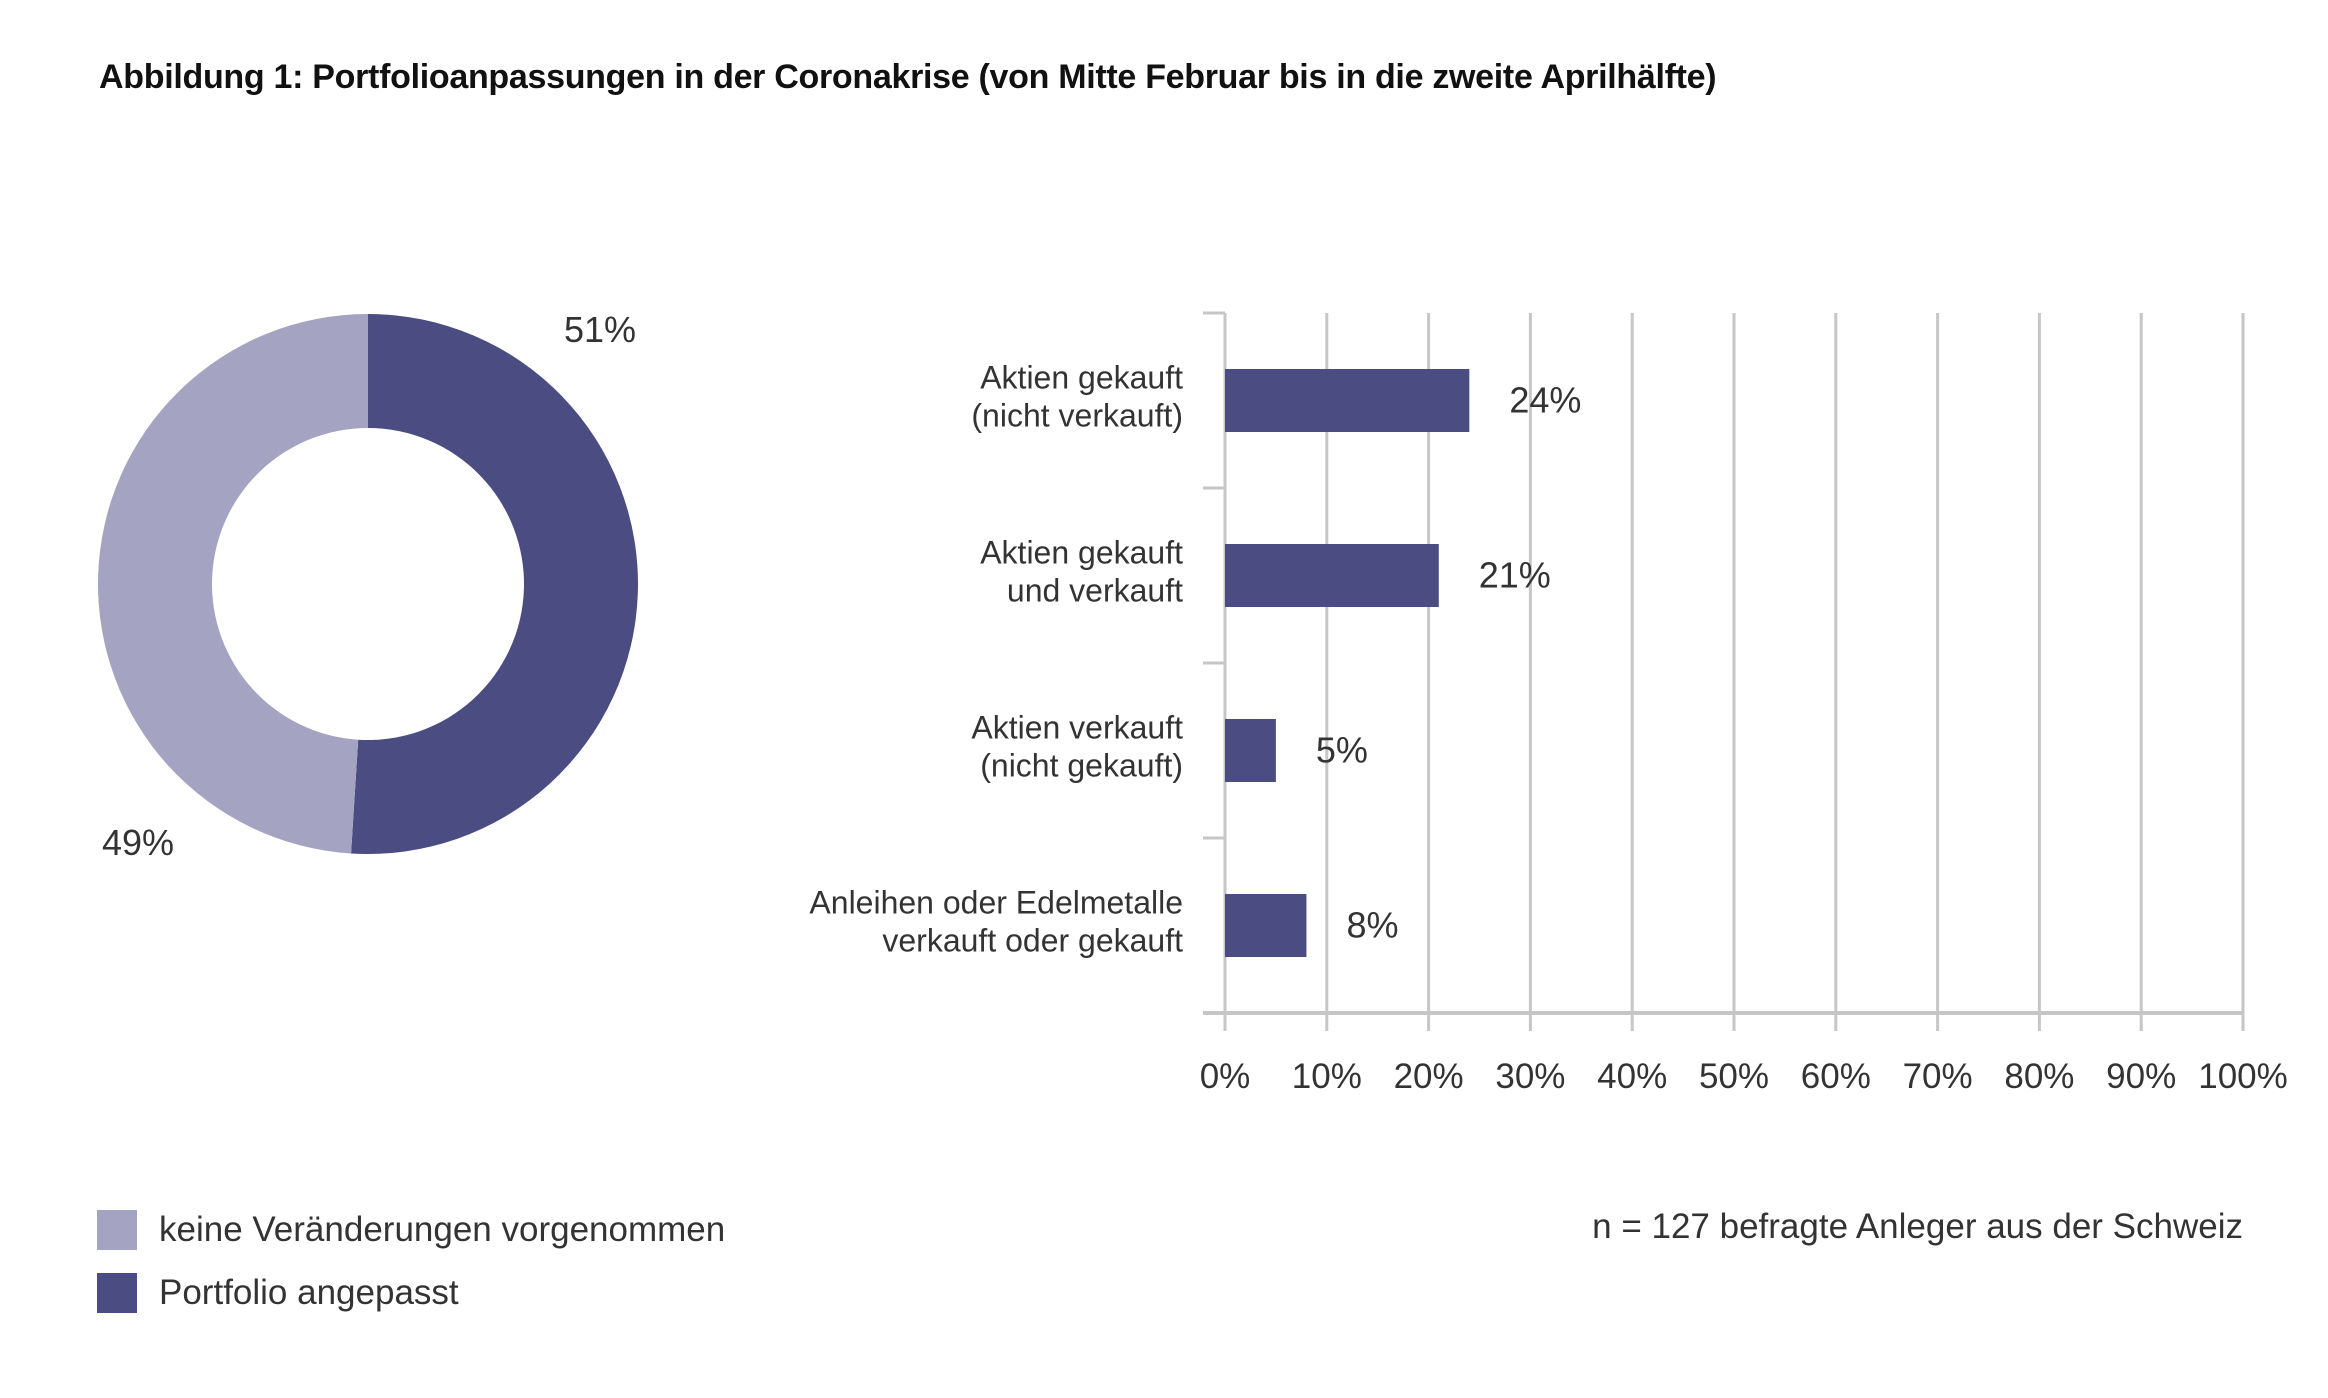 Image resolution: width=2328 pixels, height=1398 pixels. Describe the element at coordinates (600, 329) in the screenshot. I see `donut-slice-label: 51%` at that location.